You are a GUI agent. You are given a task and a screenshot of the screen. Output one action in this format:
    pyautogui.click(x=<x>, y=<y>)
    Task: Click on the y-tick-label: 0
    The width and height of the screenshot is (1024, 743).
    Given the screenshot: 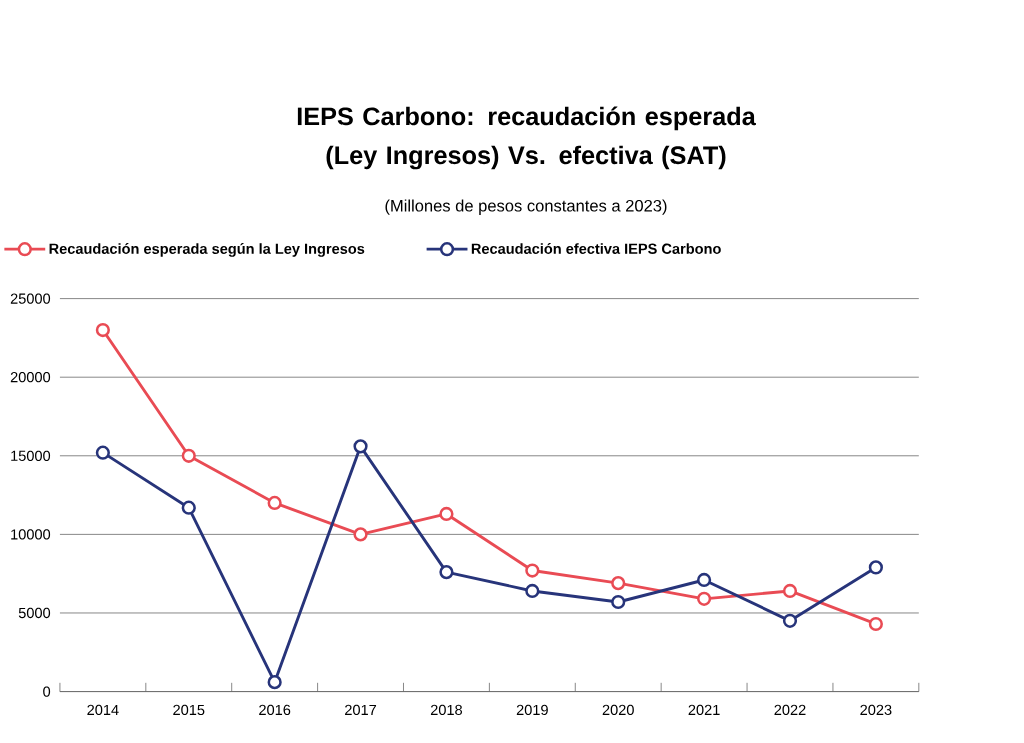 What is the action you would take?
    pyautogui.click(x=47, y=691)
    